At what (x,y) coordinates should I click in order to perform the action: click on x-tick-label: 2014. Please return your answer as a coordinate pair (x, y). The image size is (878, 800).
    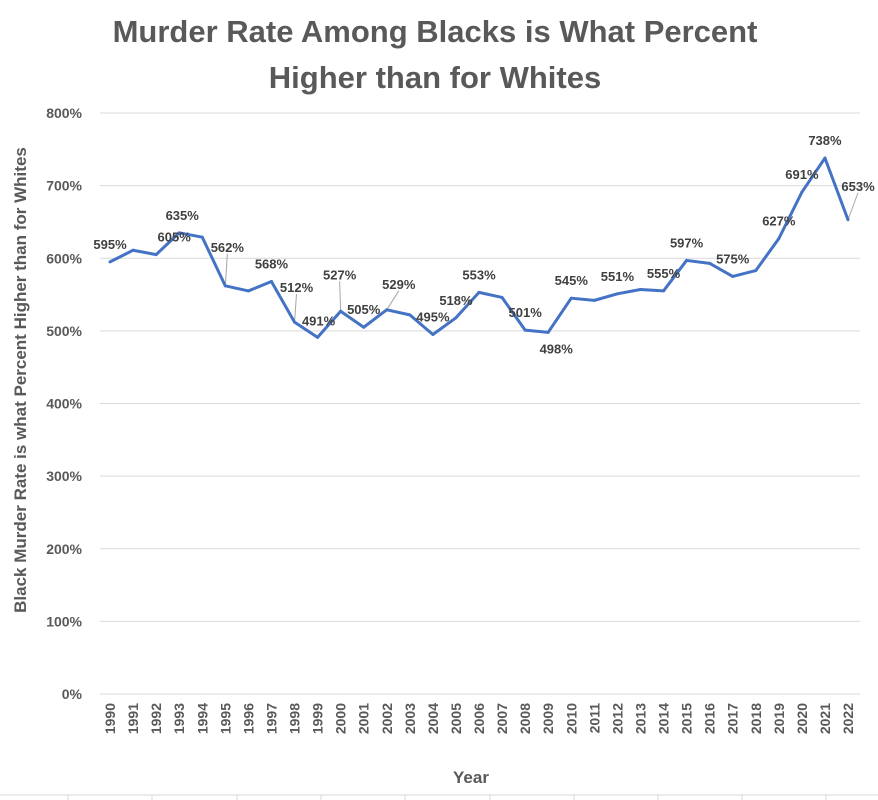
    Looking at the image, I should click on (664, 718).